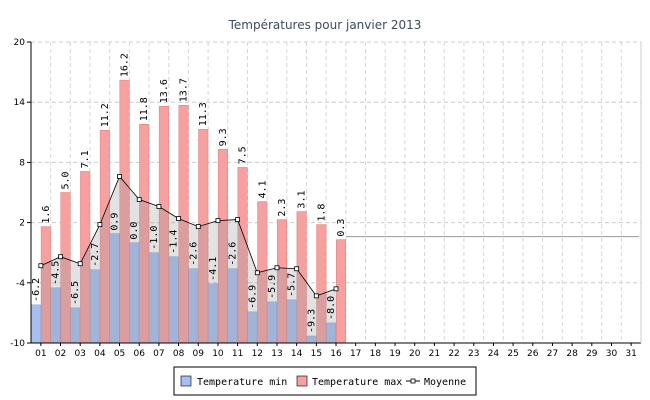 The height and width of the screenshot is (400, 650). What do you see at coordinates (592, 354) in the screenshot?
I see `x-tick-label: 29` at bounding box center [592, 354].